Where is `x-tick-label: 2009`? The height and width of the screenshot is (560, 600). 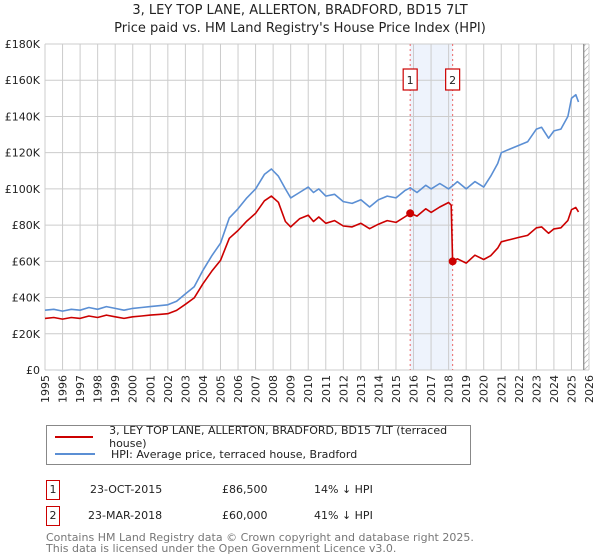
x-tick-label: 2009 is located at coordinates (291, 389).